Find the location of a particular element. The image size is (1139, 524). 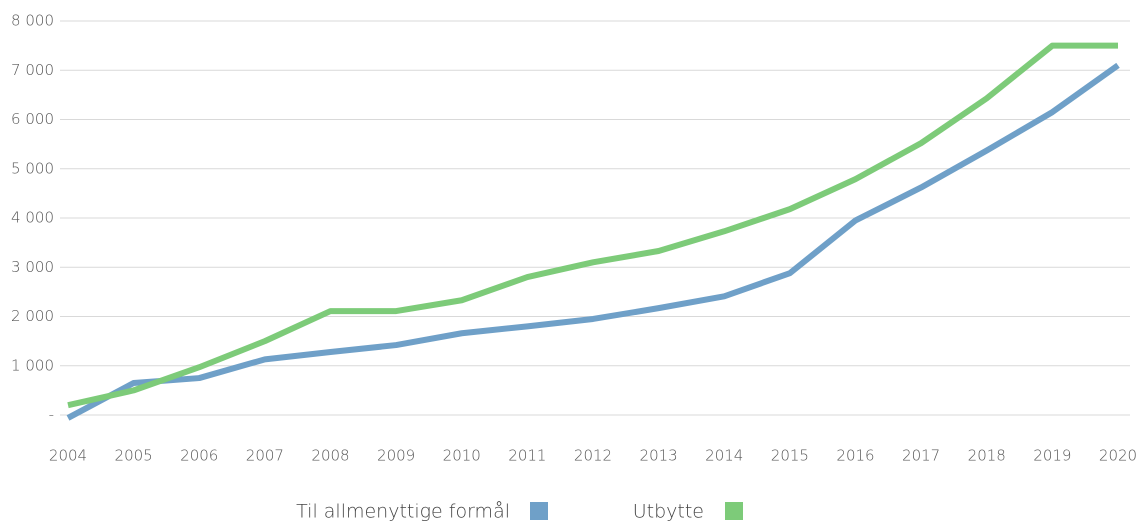

x-tick-label: 2005 is located at coordinates (134, 456).